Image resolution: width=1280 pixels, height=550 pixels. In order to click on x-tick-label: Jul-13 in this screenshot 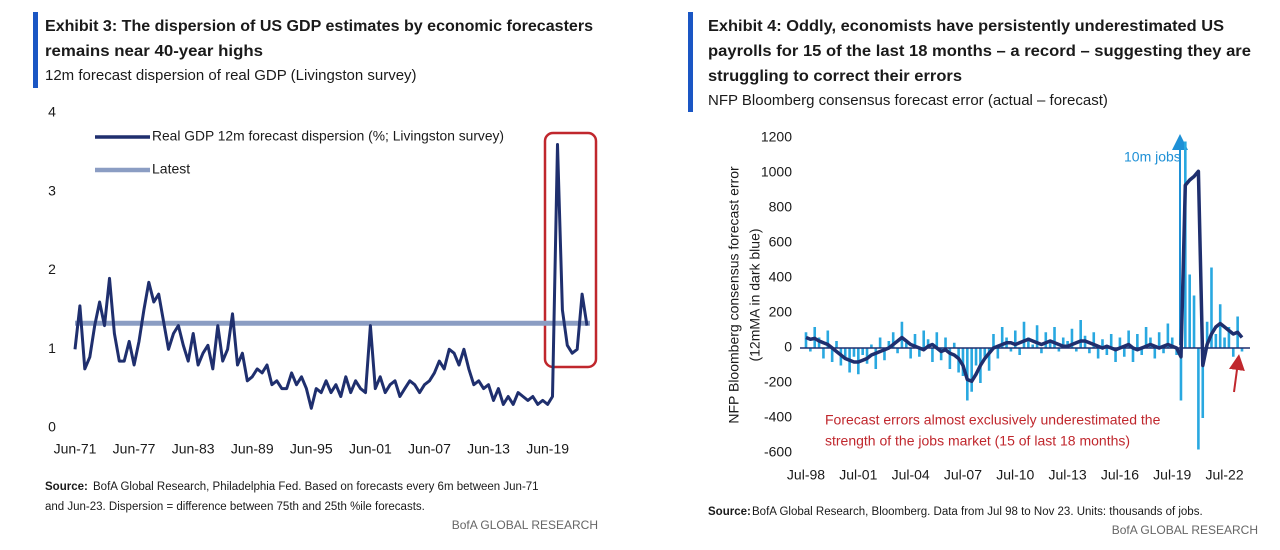, I will do `click(1068, 475)`.